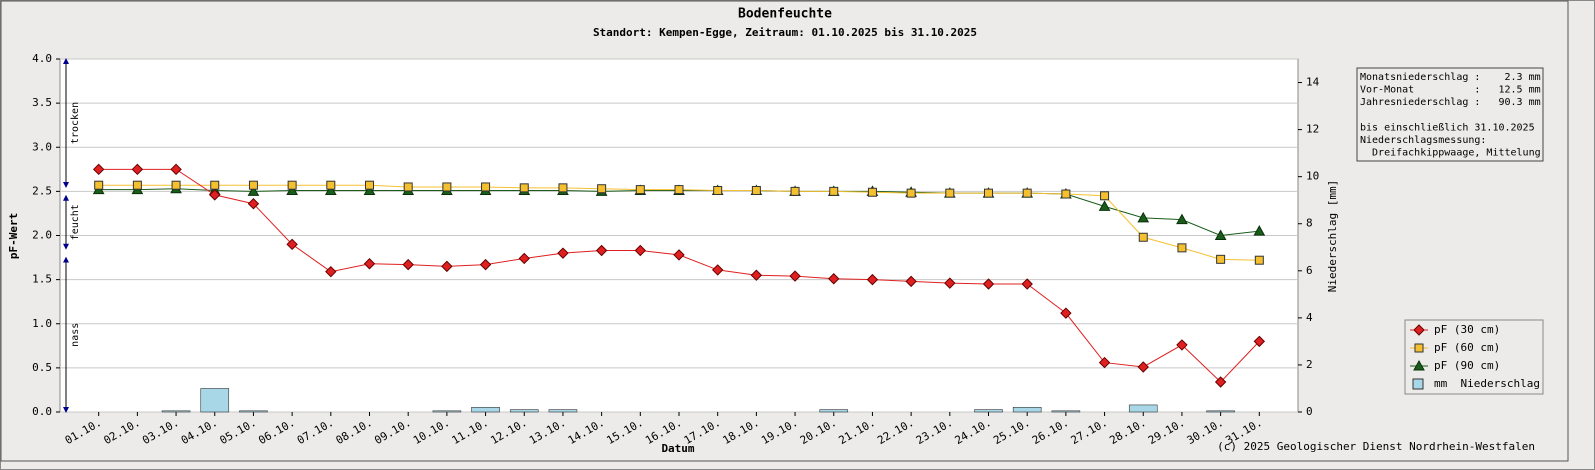 This screenshot has height=470, width=1595. I want to click on info-line: Niederschlagsmessung:, so click(1423, 140).